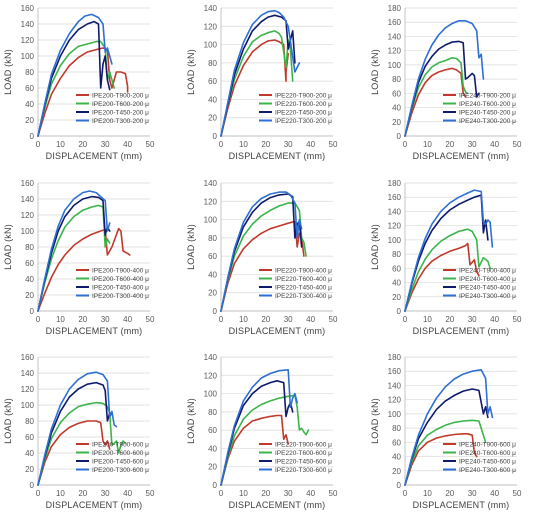 This screenshot has height=523, width=550. Describe the element at coordinates (487, 270) in the screenshot. I see `legend-label: IPE240-T900-400 μ` at that location.